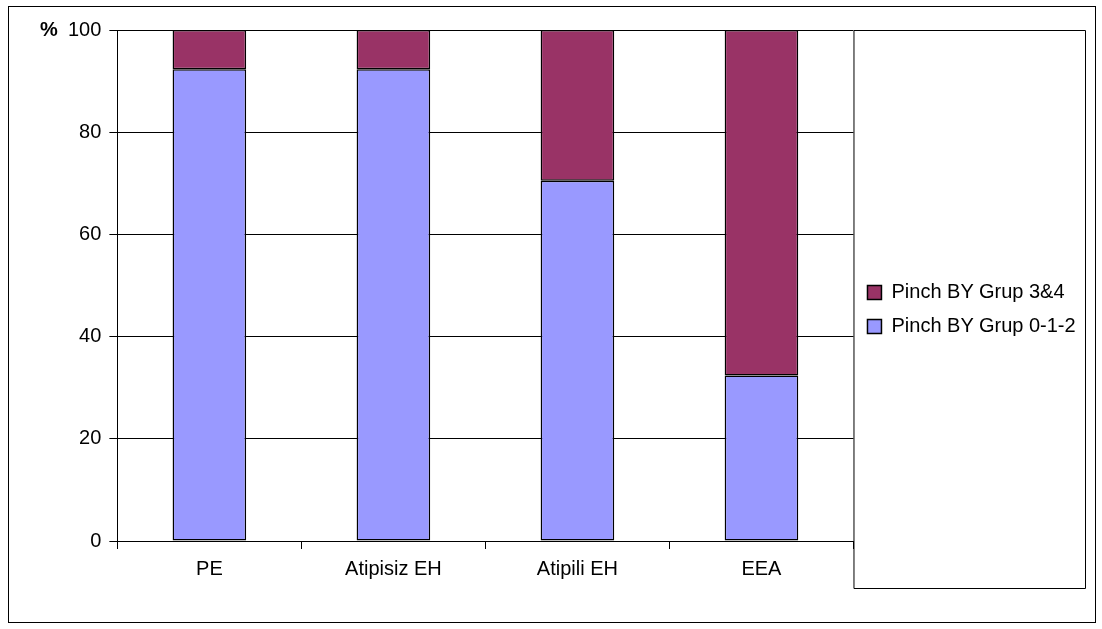  What do you see at coordinates (762, 567) in the screenshot?
I see `x-tick-label: EEA` at bounding box center [762, 567].